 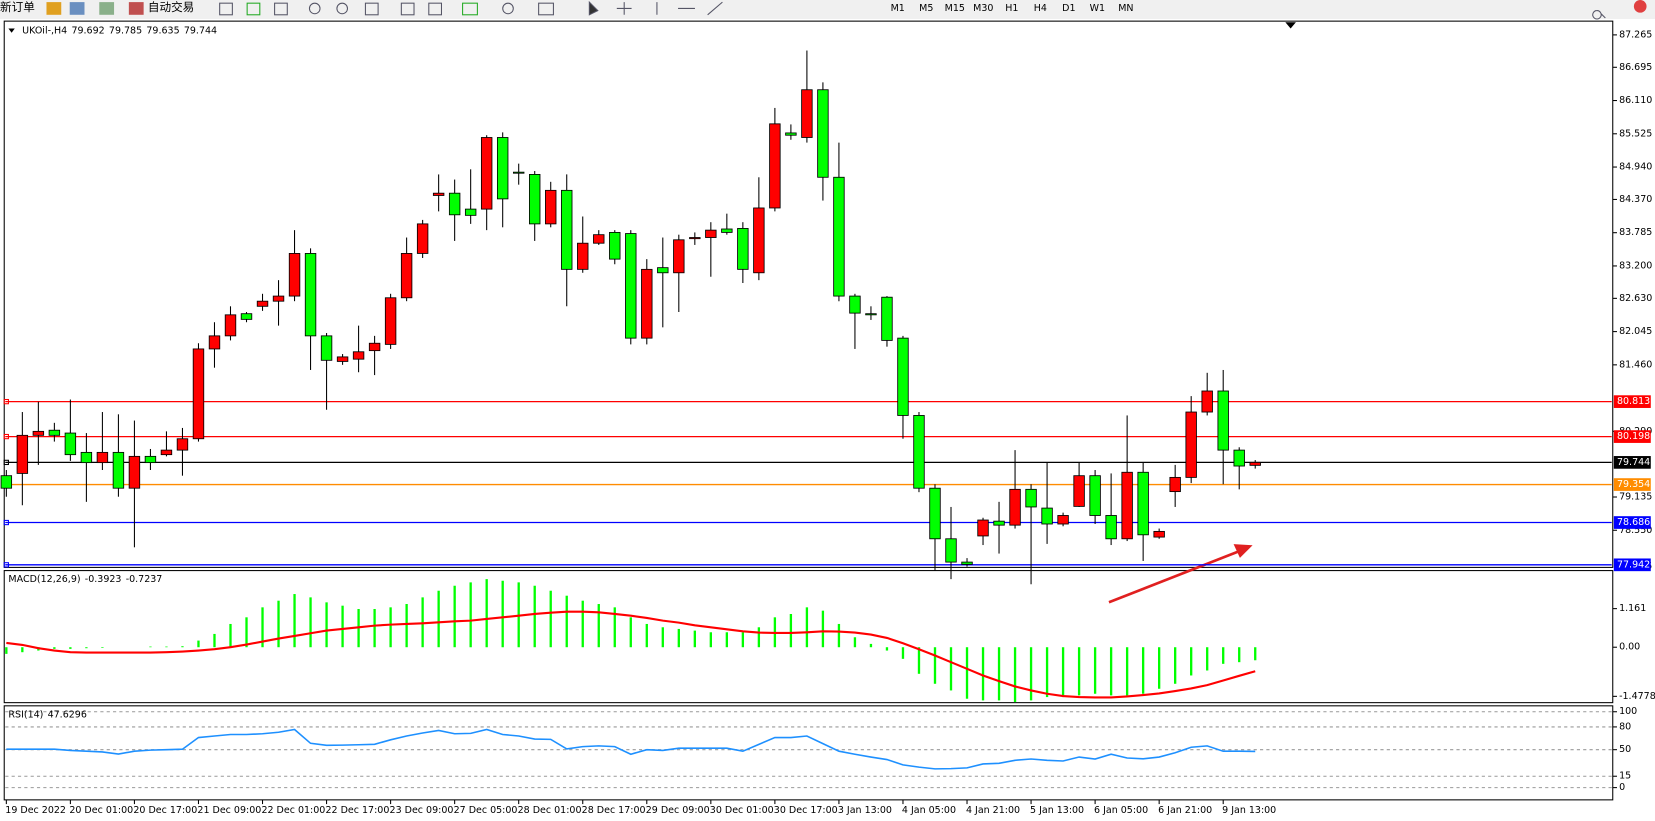 What do you see at coordinates (1011, 8) in the screenshot?
I see `timeframe-button: H1` at bounding box center [1011, 8].